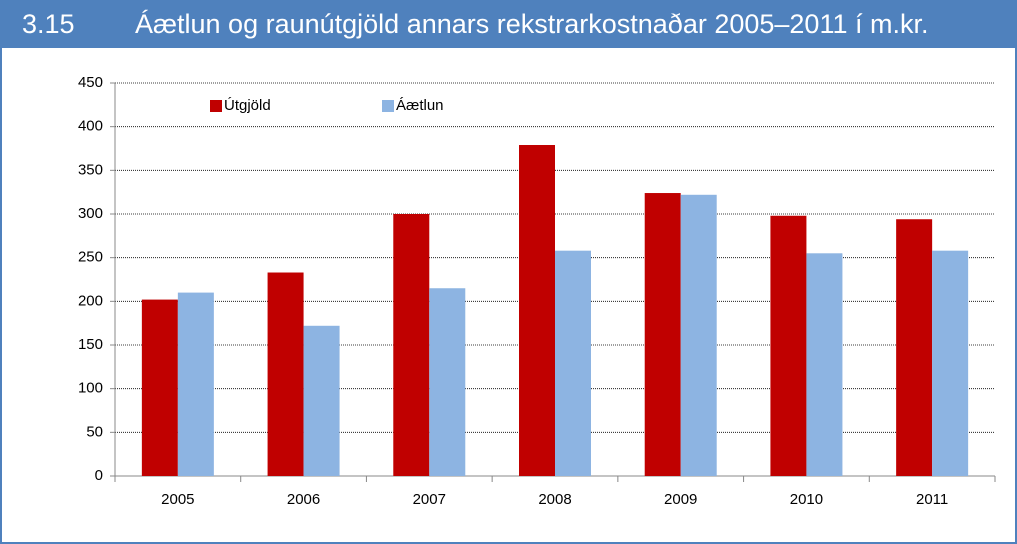  I want to click on y-tick-label: 450, so click(90, 82).